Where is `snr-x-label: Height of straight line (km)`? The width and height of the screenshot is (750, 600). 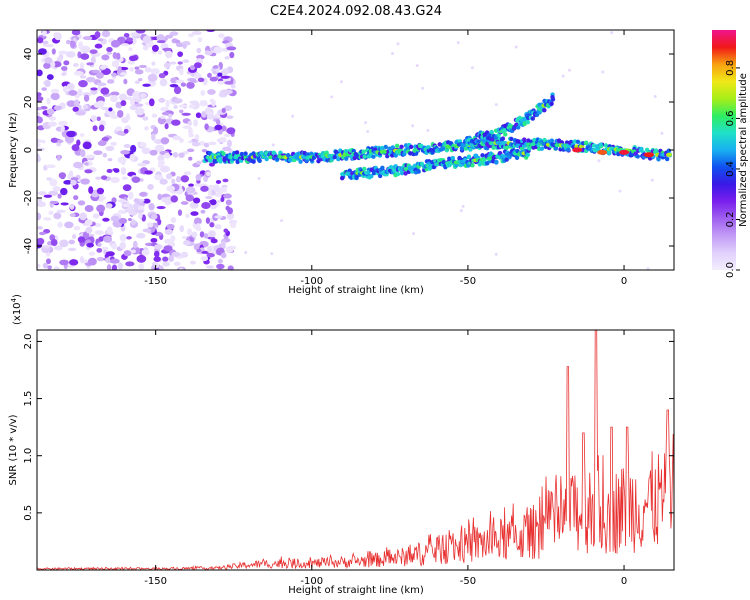 snr-x-label: Height of straight line (km) is located at coordinates (356, 590).